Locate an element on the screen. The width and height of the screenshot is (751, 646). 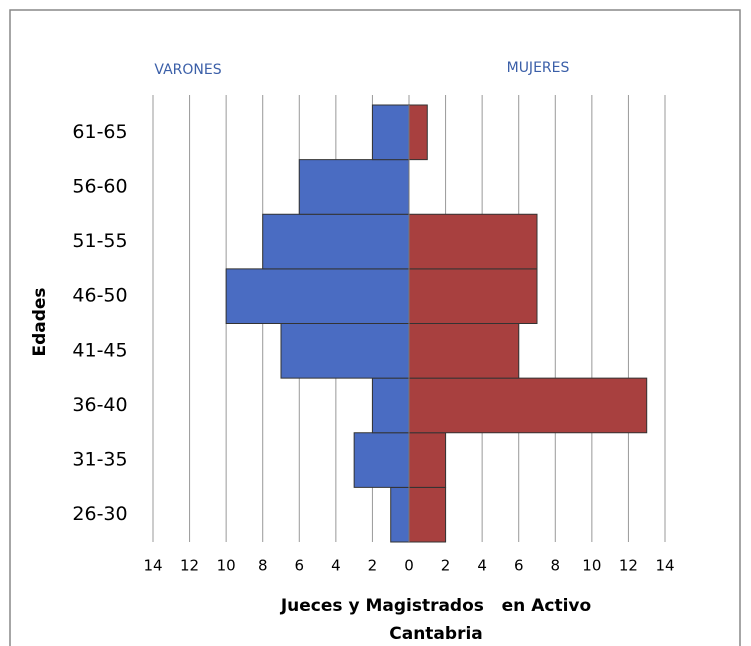
y-tick-label: 61-65 is located at coordinates (99, 132).